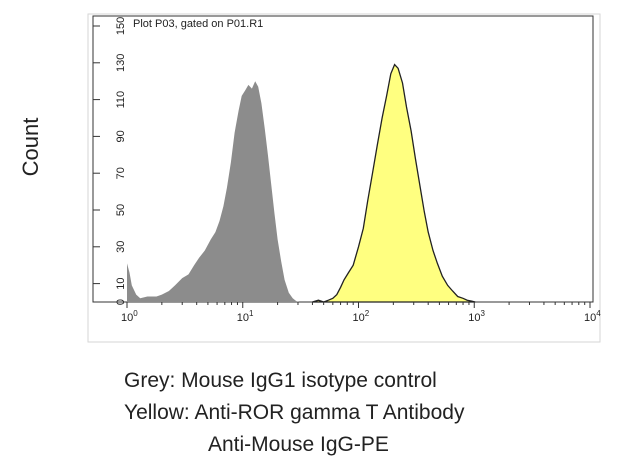 This screenshot has width=640, height=468. I want to click on plot-title: Plot P03, gated on P01.R1, so click(198, 24).